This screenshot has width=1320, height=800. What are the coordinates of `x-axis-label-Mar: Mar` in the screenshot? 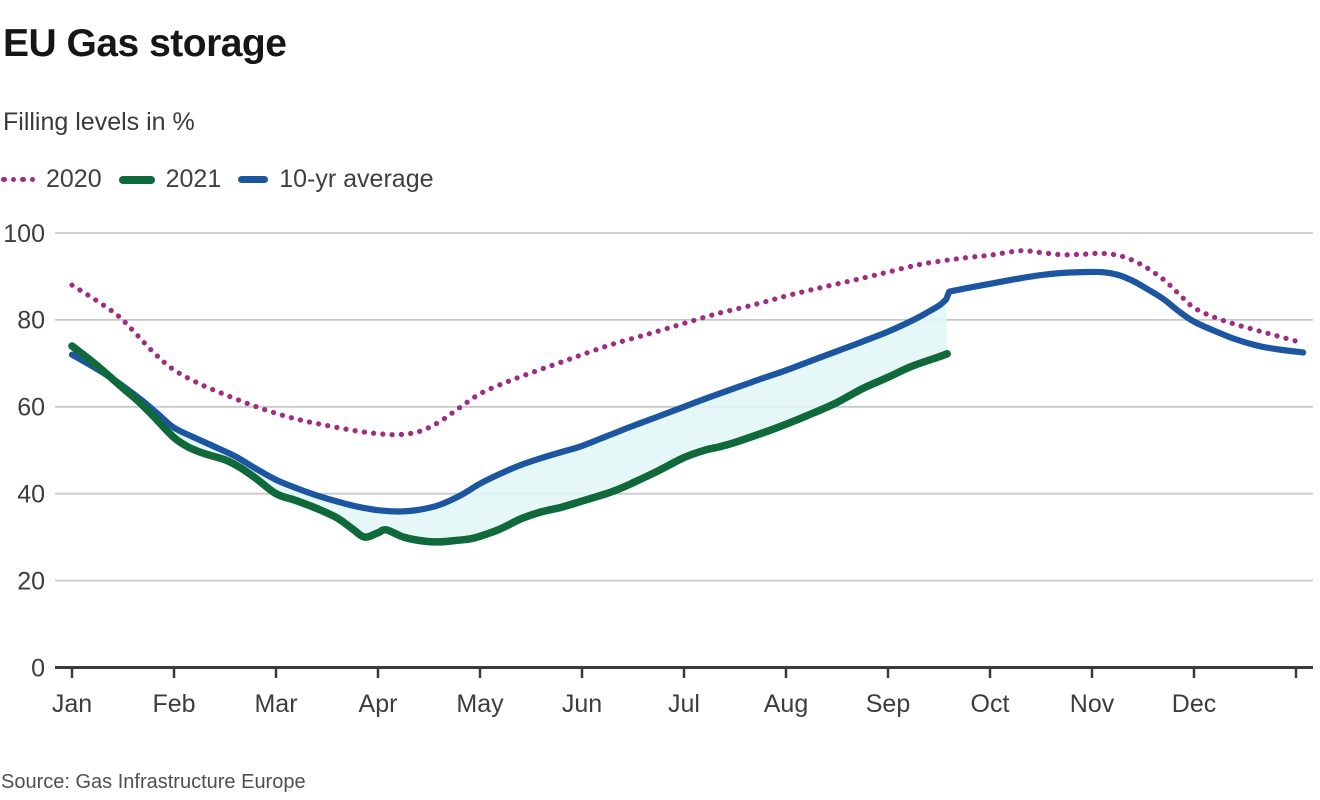 It's located at (275, 704).